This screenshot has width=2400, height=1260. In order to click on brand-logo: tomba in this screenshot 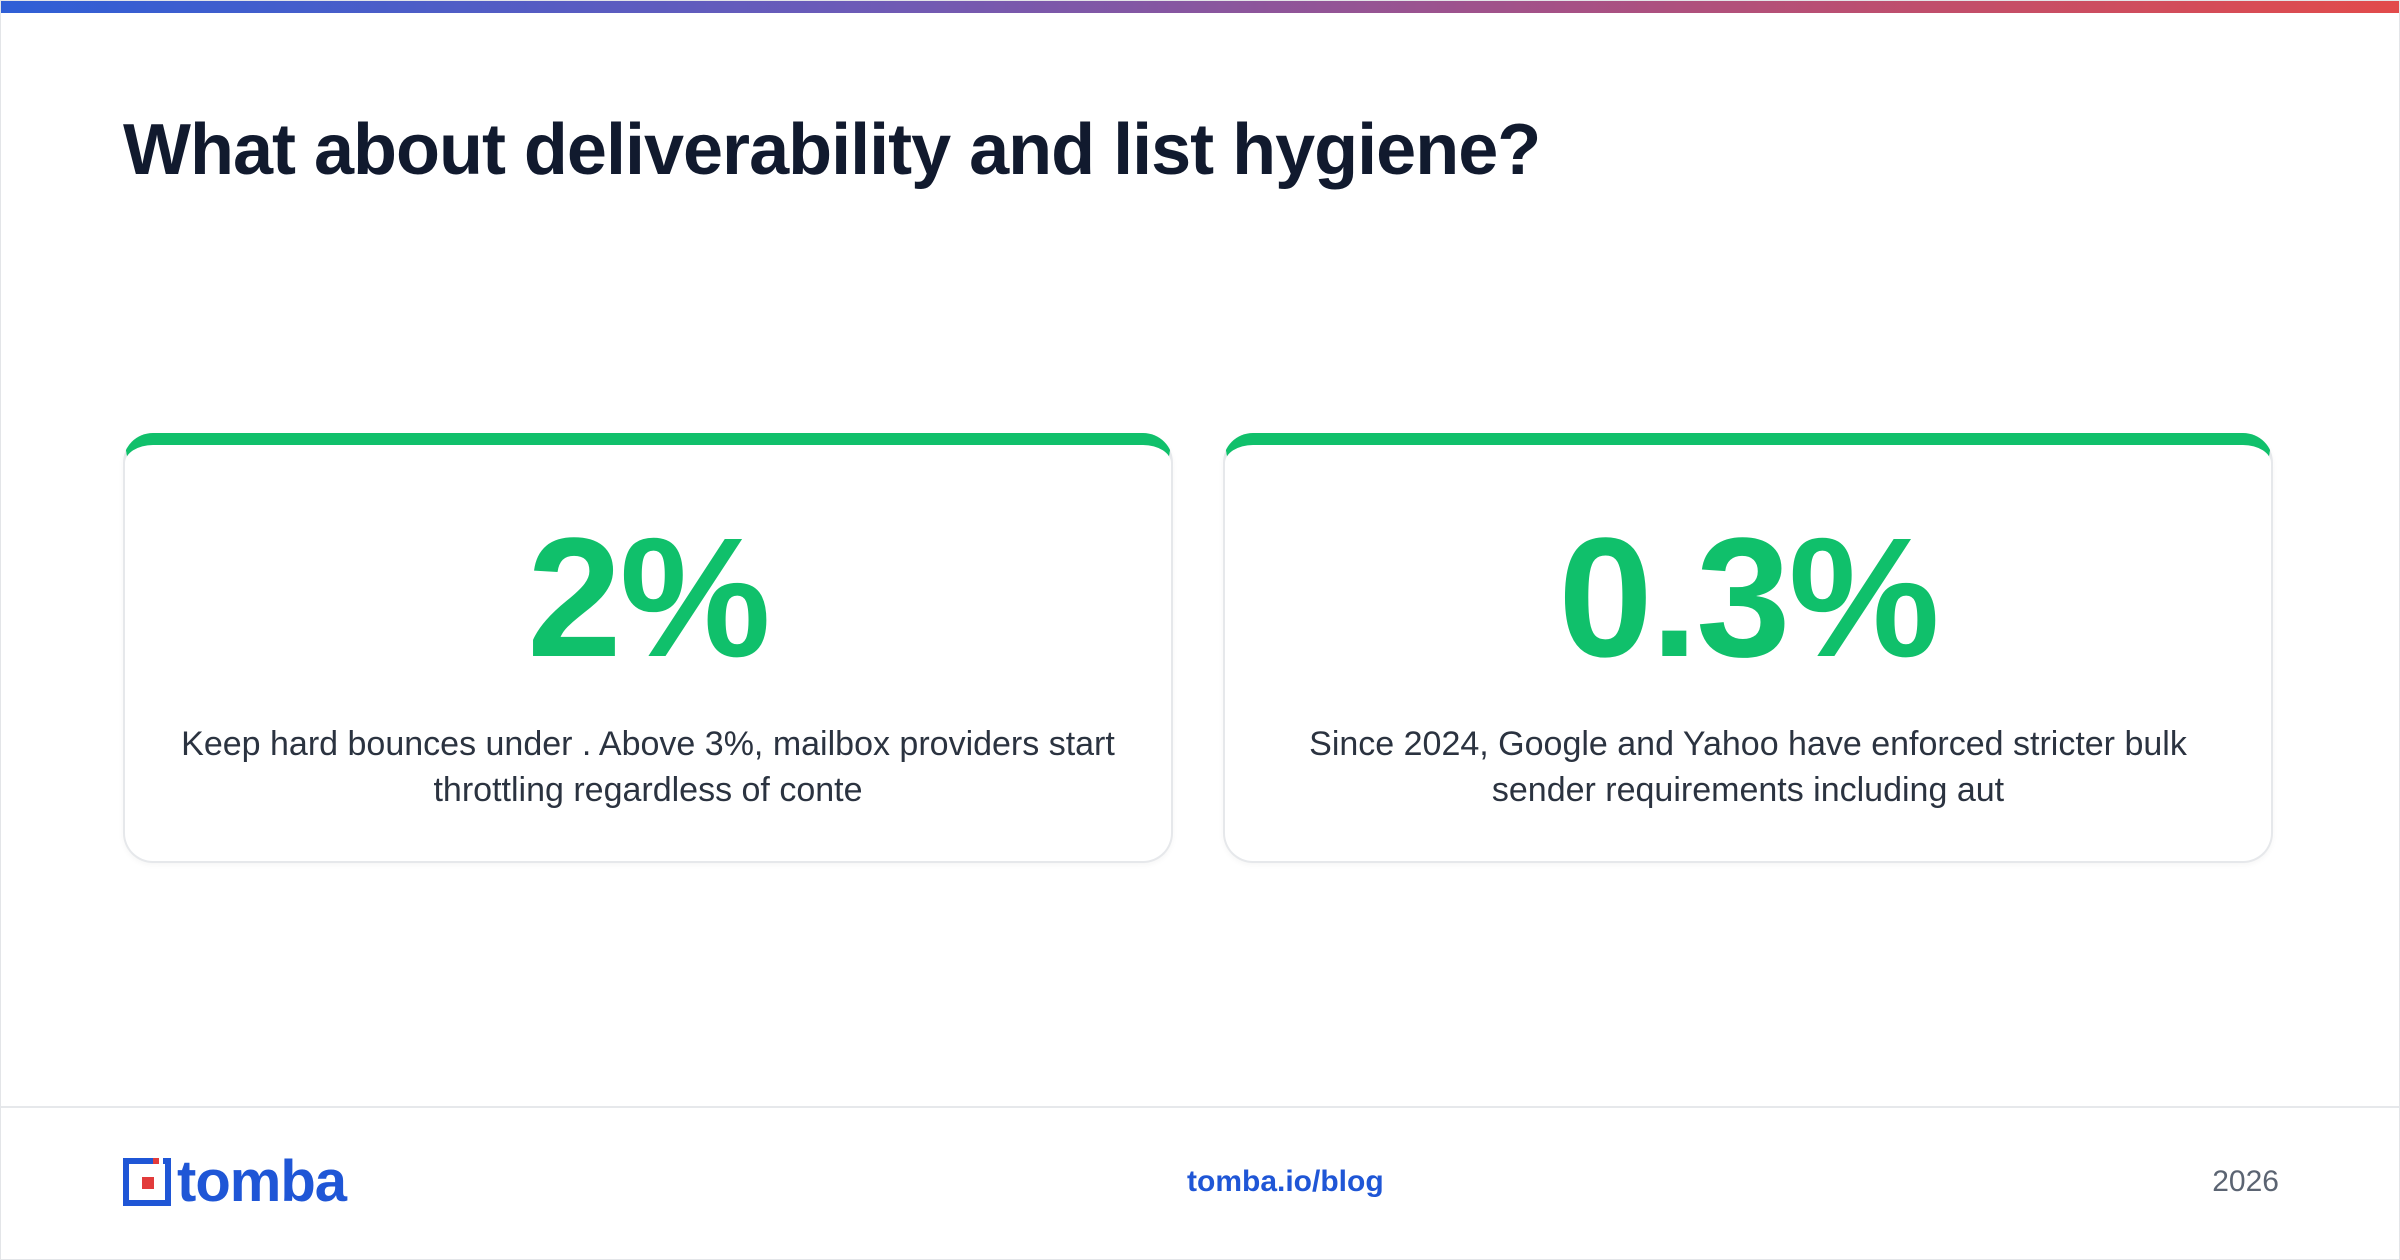, I will do `click(235, 1181)`.